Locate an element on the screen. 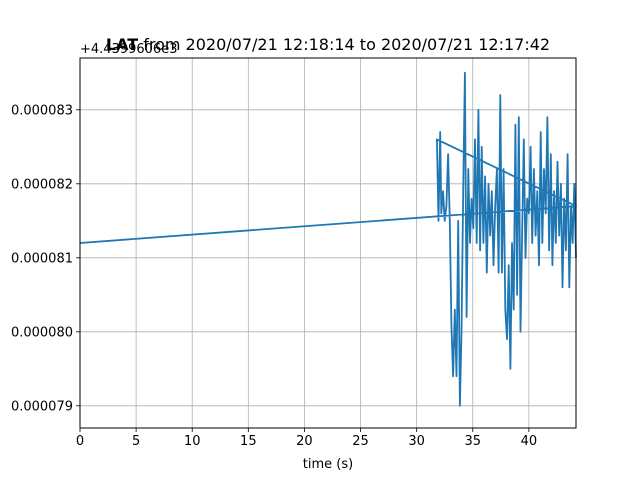 The height and width of the screenshot is (480, 640). x-axis-ticks: 0 5 10 15 20 25 30 35 40 is located at coordinates (306, 438).